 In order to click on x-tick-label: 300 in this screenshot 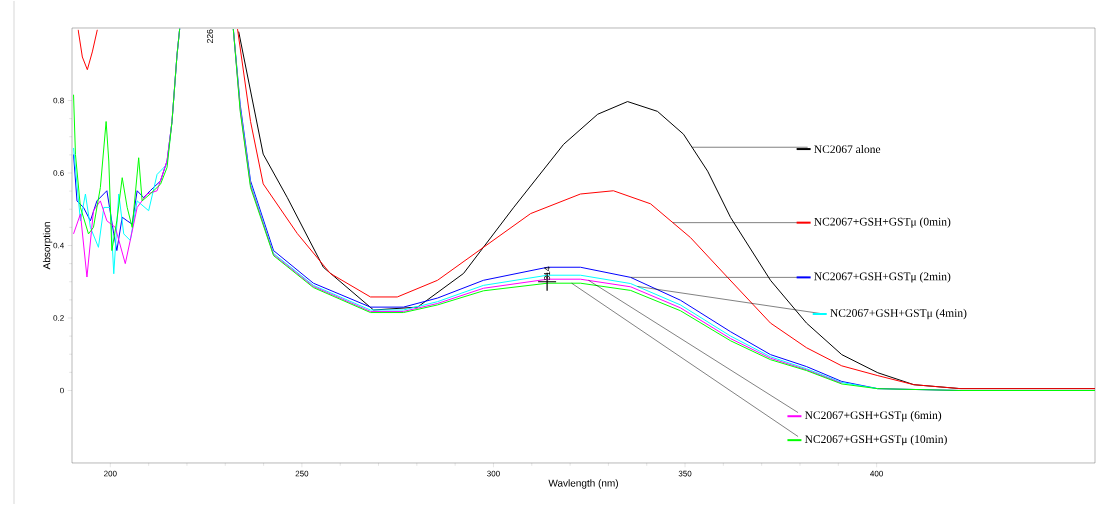, I will do `click(493, 473)`.